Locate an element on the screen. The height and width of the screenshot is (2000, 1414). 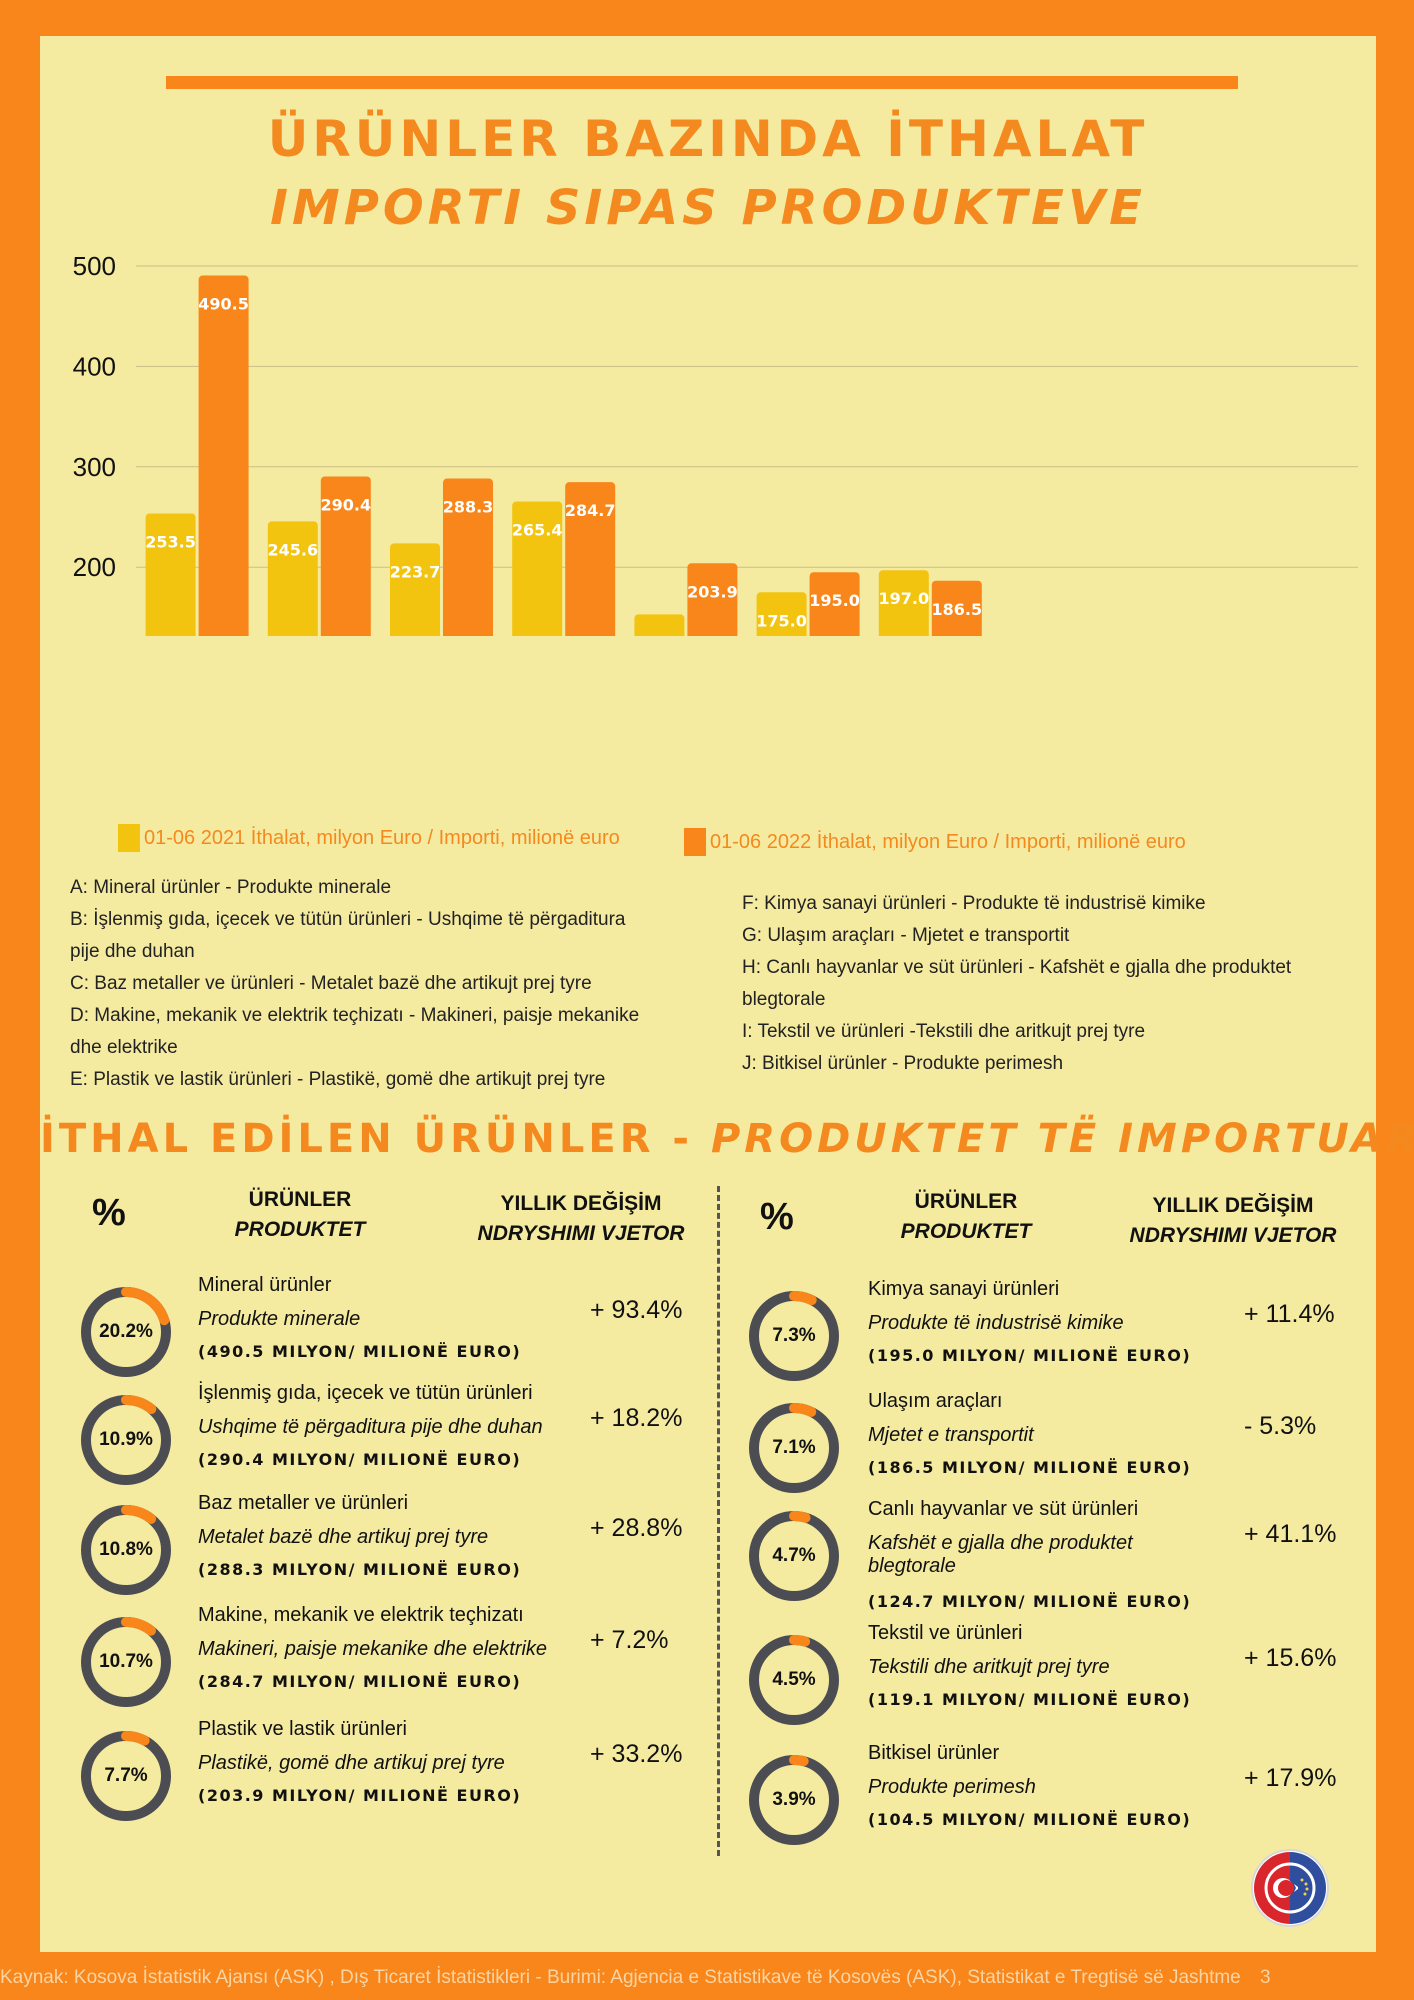
title-albanian: IMPORTI SIPAS PRODUKTEVE is located at coordinates (708, 208).